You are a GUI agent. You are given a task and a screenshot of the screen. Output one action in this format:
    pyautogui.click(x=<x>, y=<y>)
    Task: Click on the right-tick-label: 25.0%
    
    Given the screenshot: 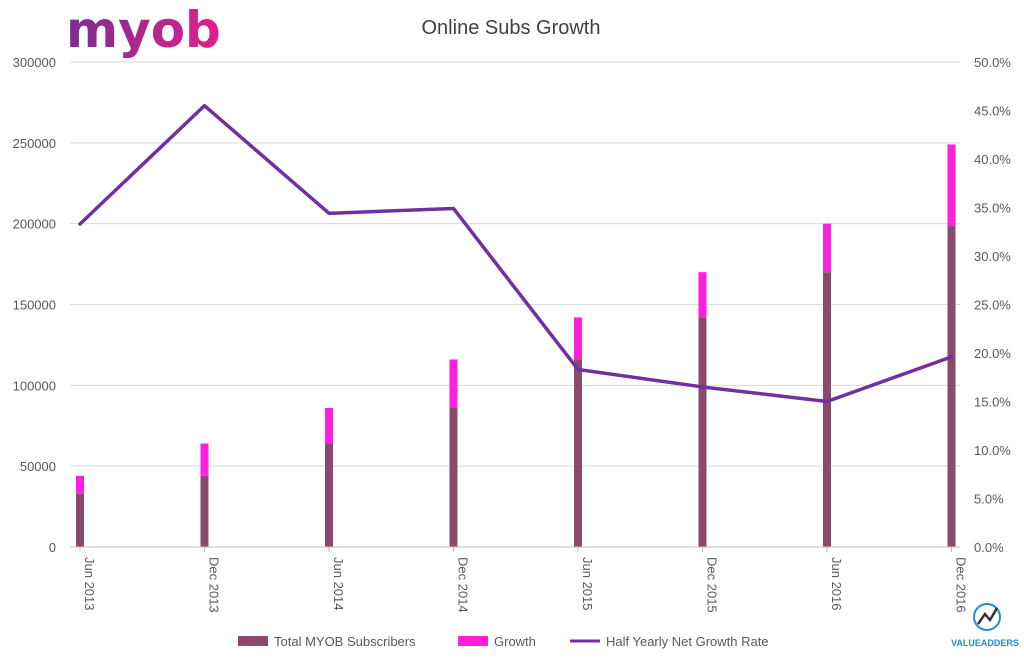 What is the action you would take?
    pyautogui.click(x=992, y=305)
    